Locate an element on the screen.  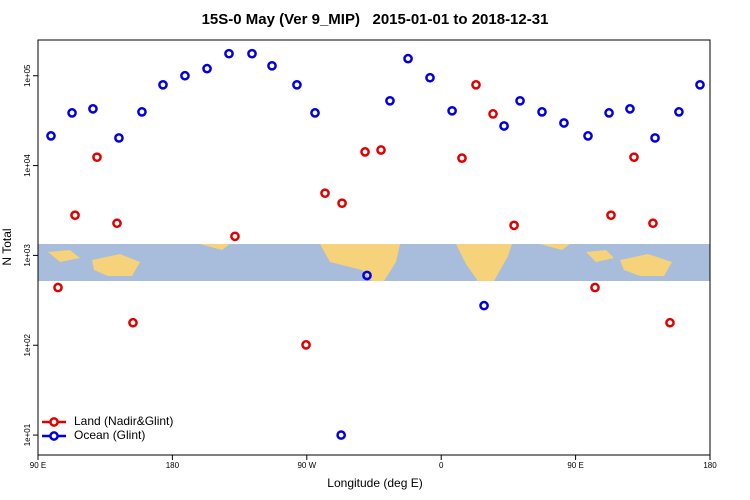
map-strip is located at coordinates (374, 262).